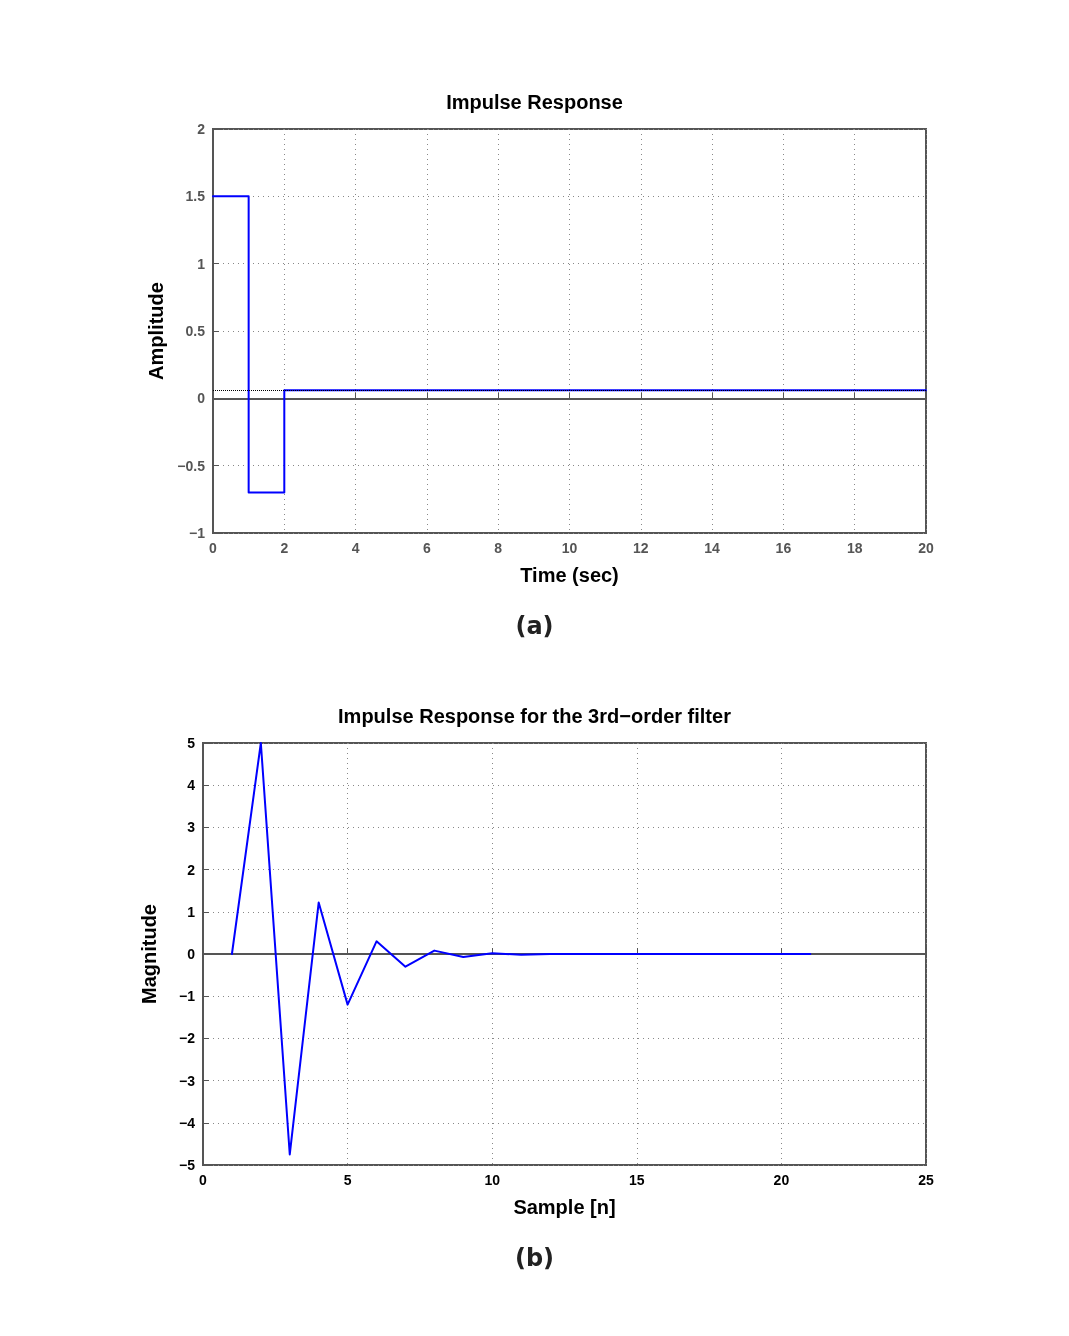  What do you see at coordinates (637, 1180) in the screenshot?
I see `x-tick-label: 15` at bounding box center [637, 1180].